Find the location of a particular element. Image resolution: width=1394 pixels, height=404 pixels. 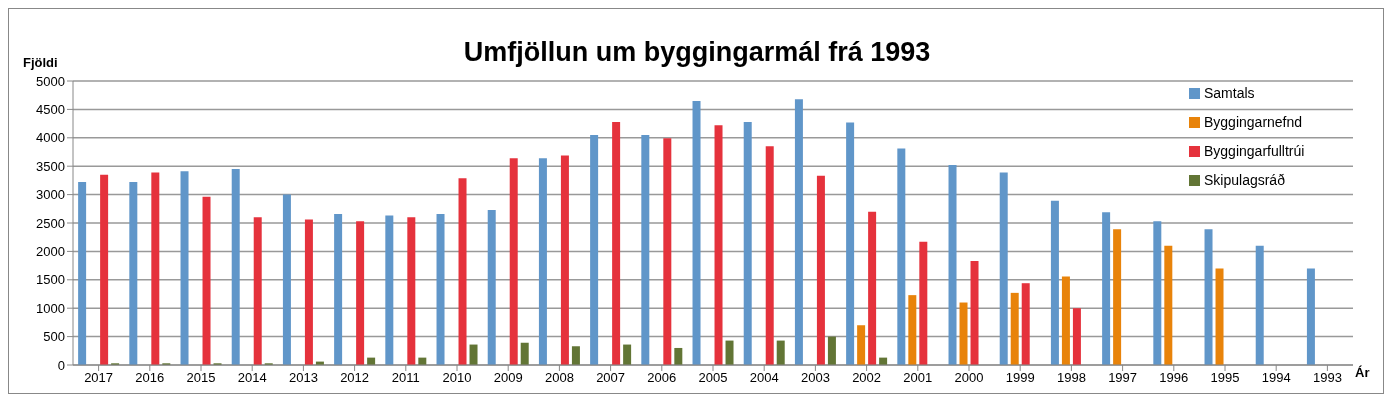

x-tick-label: 2006 is located at coordinates (662, 378).